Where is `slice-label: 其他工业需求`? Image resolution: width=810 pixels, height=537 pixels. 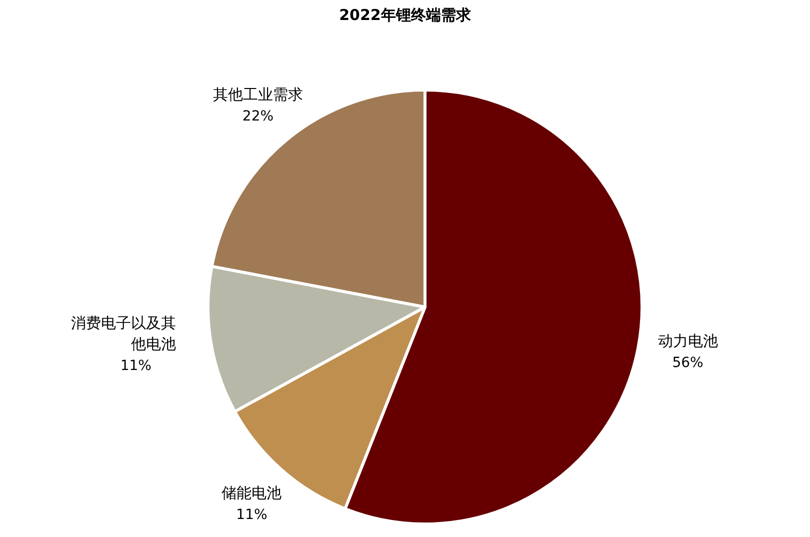
slice-label: 其他工业需求 is located at coordinates (257, 95).